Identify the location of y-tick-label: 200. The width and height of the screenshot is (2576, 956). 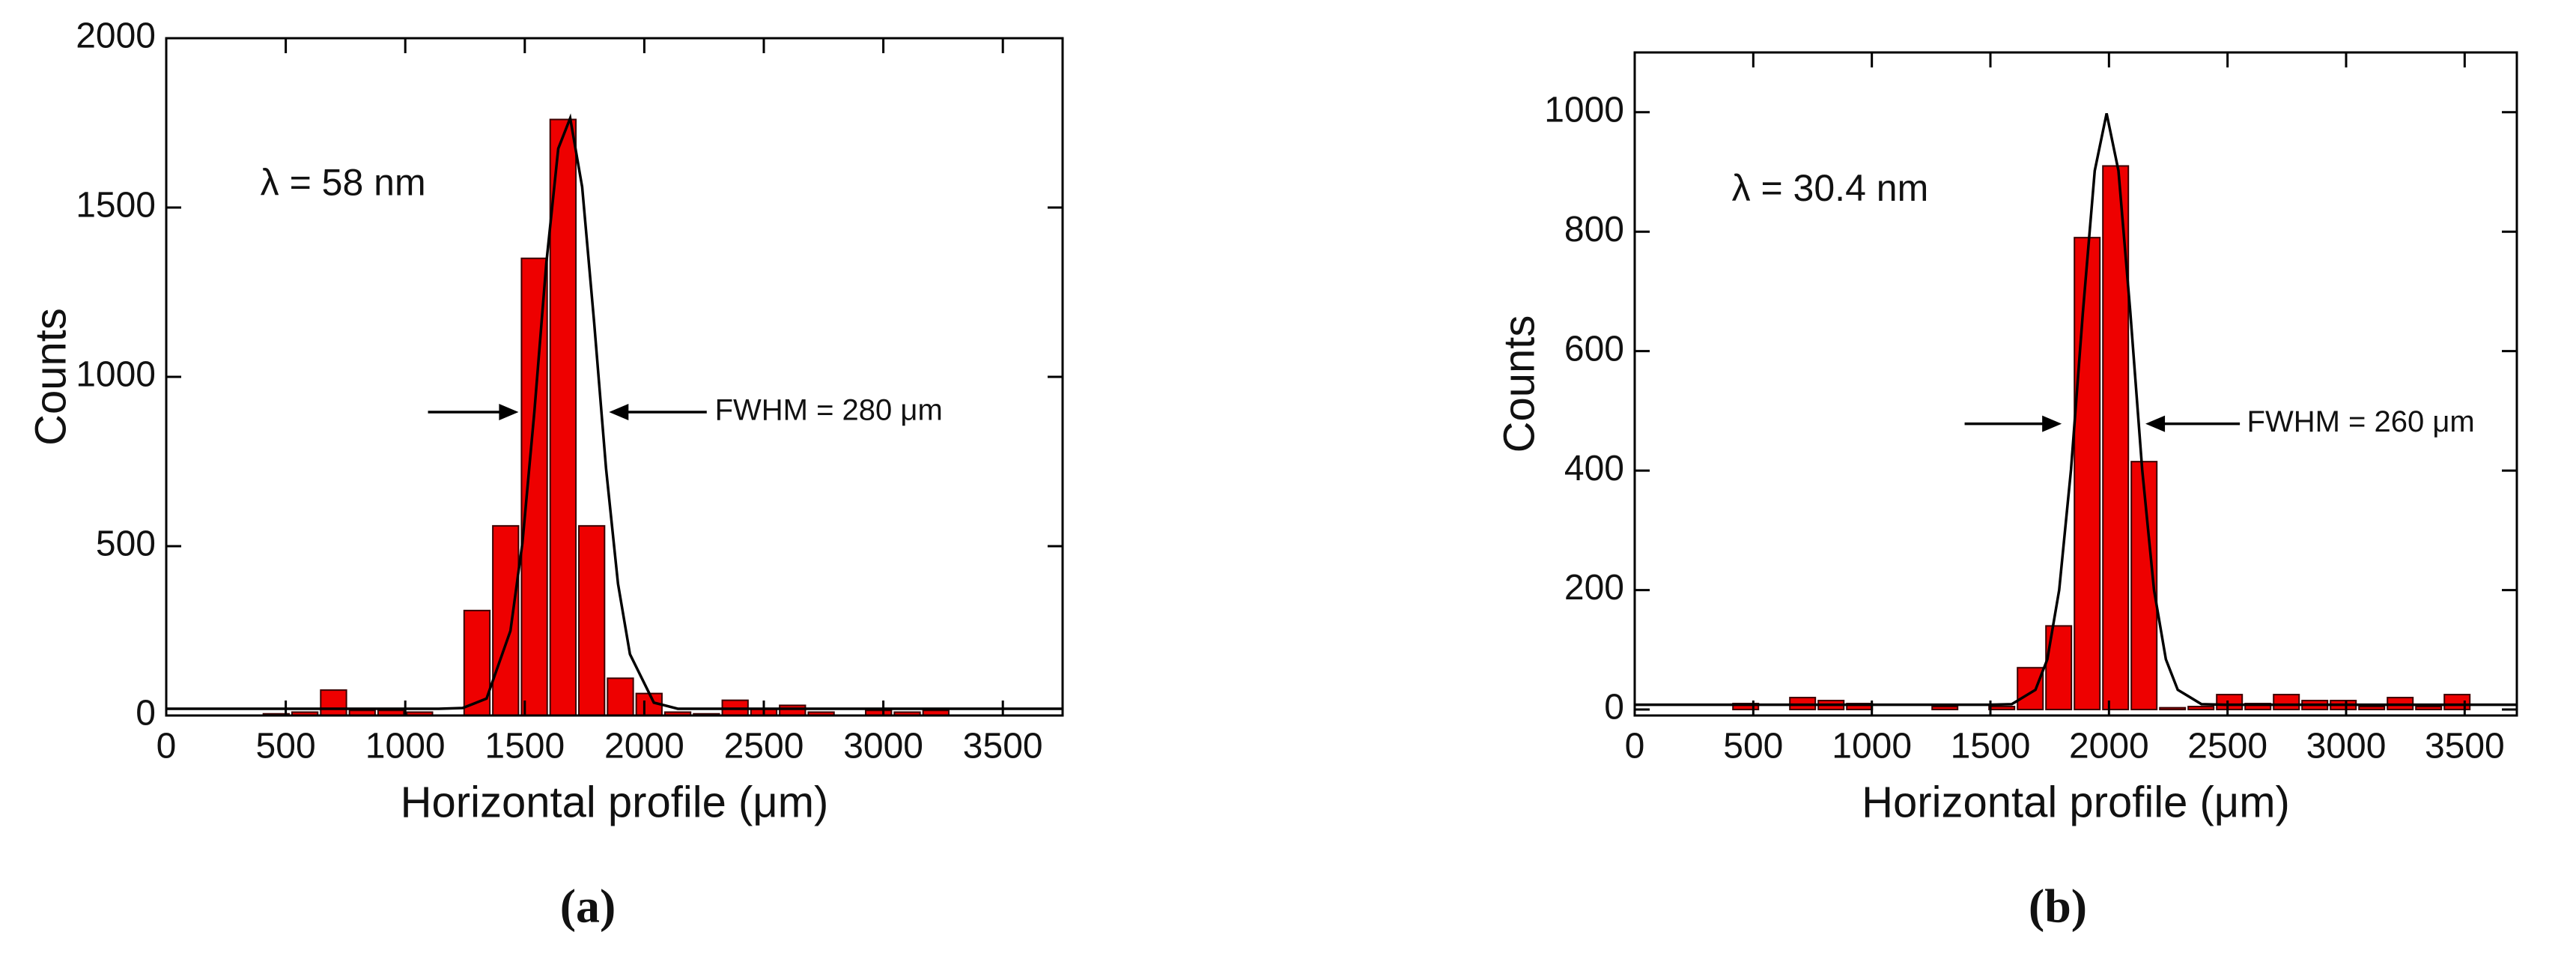
(1594, 588).